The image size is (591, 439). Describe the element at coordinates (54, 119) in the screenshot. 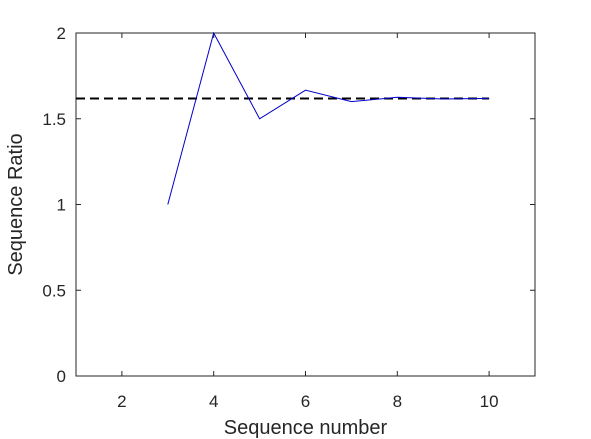

I see `y-tick-label: 1.5` at that location.